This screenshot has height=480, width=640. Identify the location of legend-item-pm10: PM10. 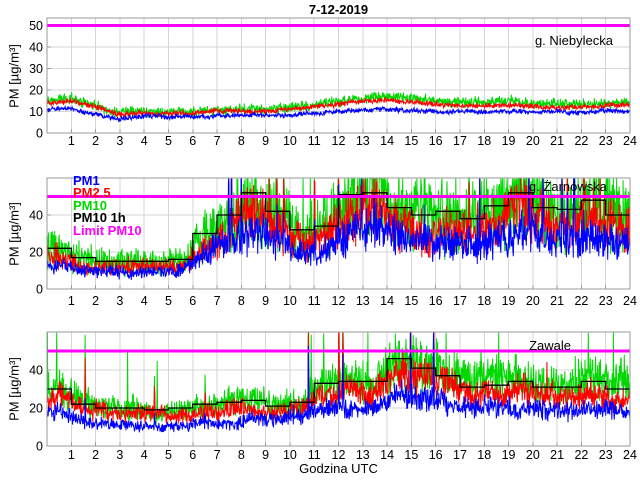
(90, 205).